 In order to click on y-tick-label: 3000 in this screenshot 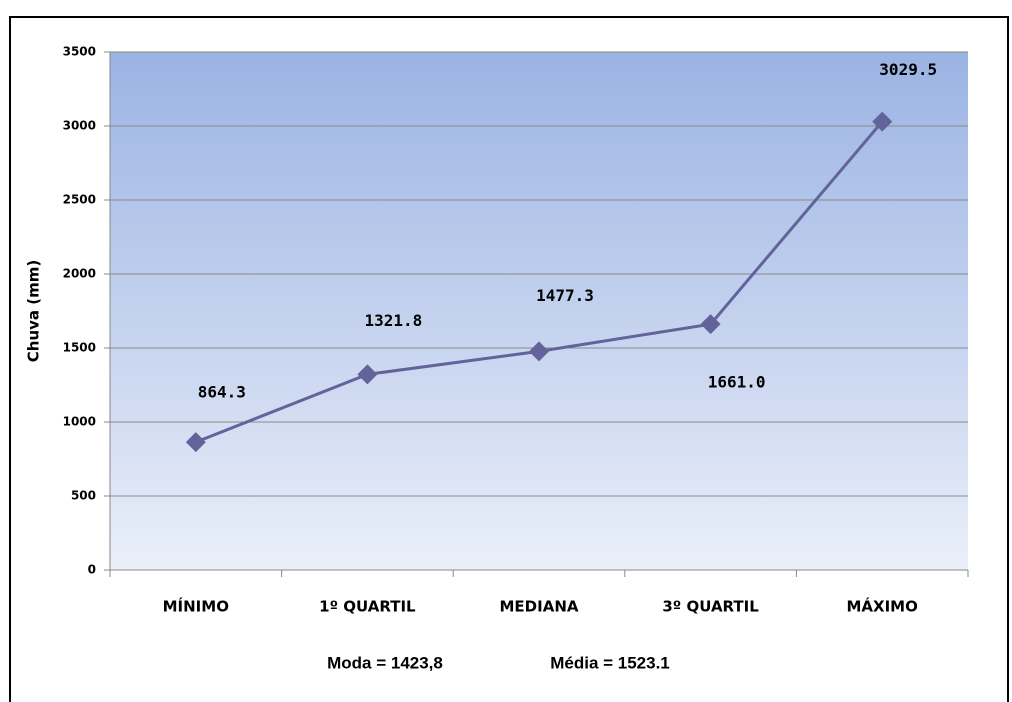, I will do `click(79, 126)`.